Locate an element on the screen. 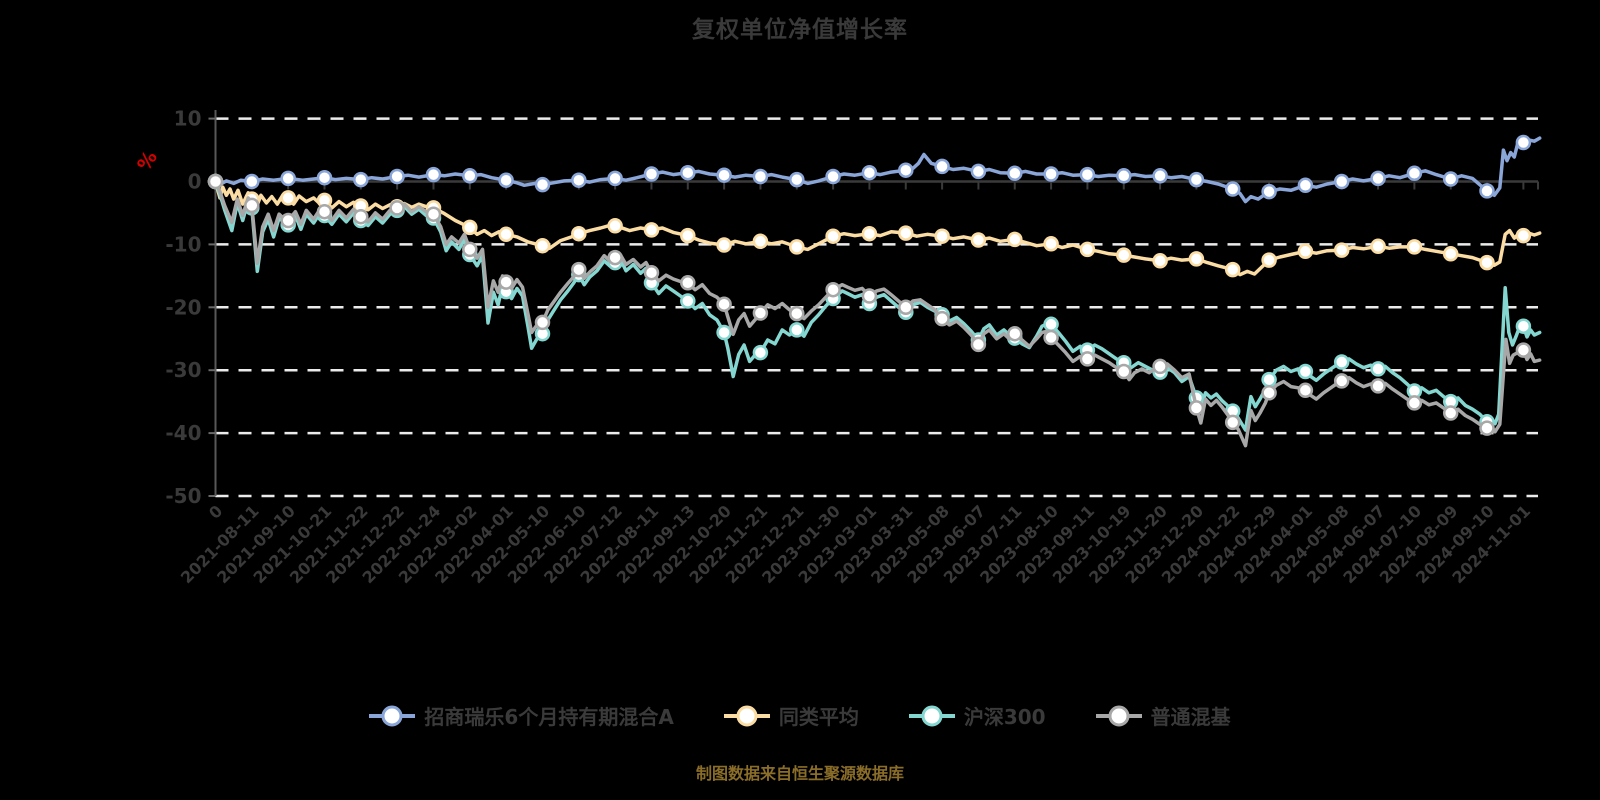 The image size is (1600, 800). legend: 招商瑞乐6个月持有期混合A 同类平均 沪深300 普通混基 is located at coordinates (800, 715).